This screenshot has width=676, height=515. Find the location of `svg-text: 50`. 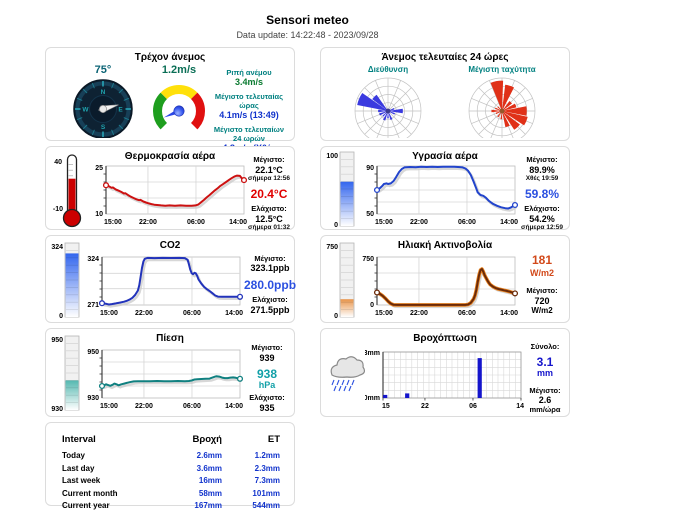

svg-text: 50 is located at coordinates (370, 214).